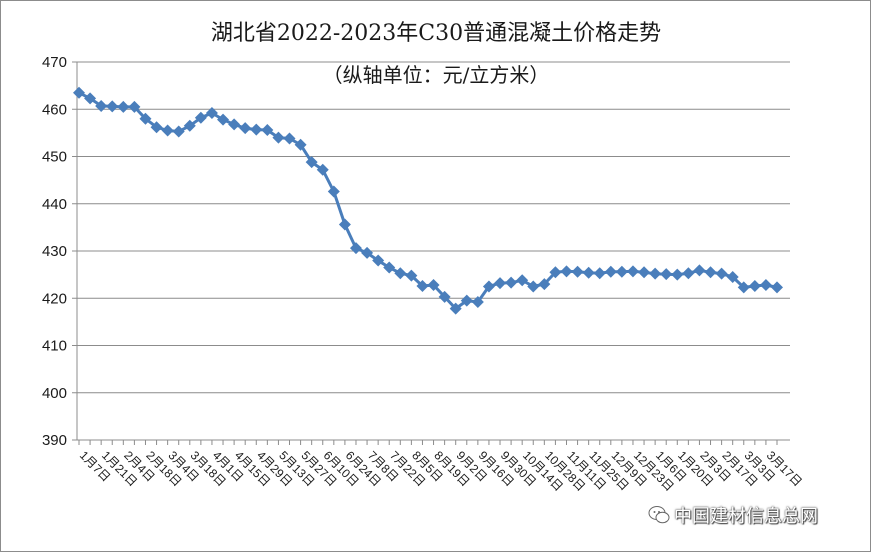  What do you see at coordinates (54, 204) in the screenshot?
I see `y-tick-label: 440` at bounding box center [54, 204].